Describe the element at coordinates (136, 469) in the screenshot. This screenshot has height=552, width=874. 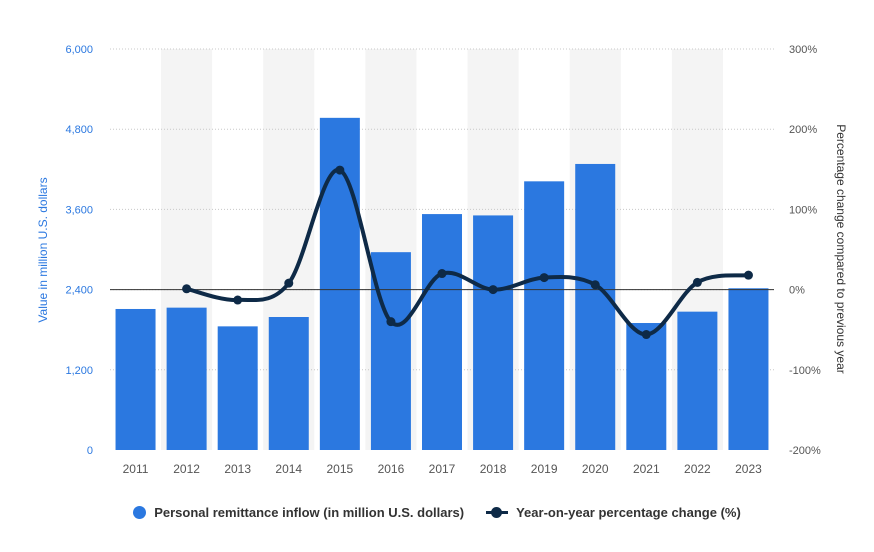
I see `x-tick-label: 2011` at that location.